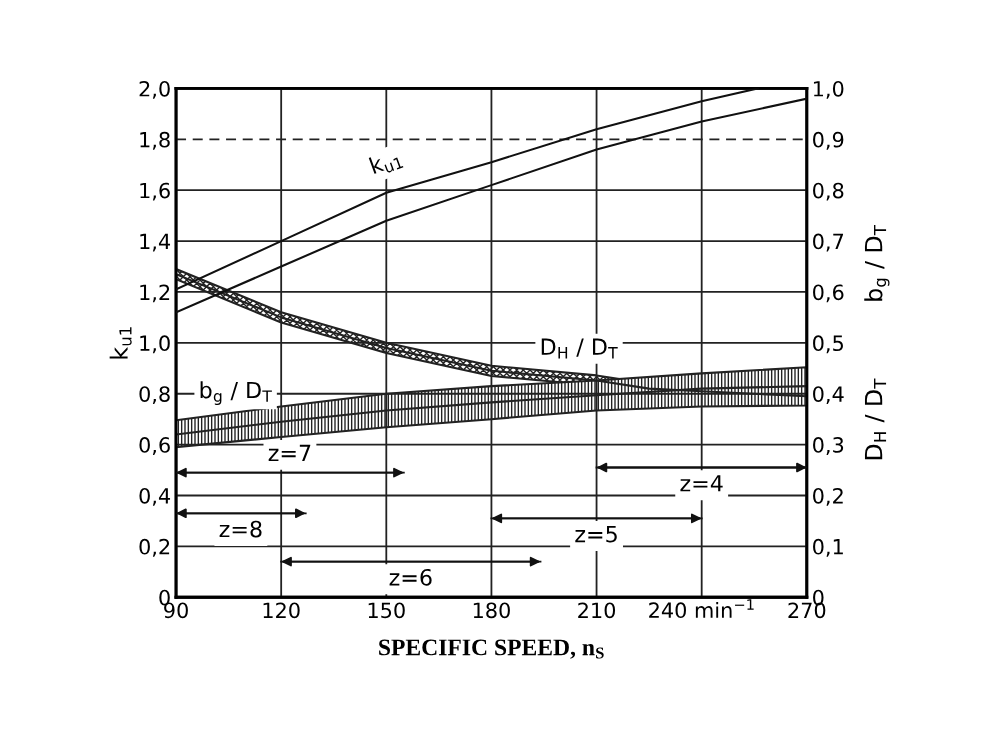  I want to click on series-label: z=5, so click(596, 534).